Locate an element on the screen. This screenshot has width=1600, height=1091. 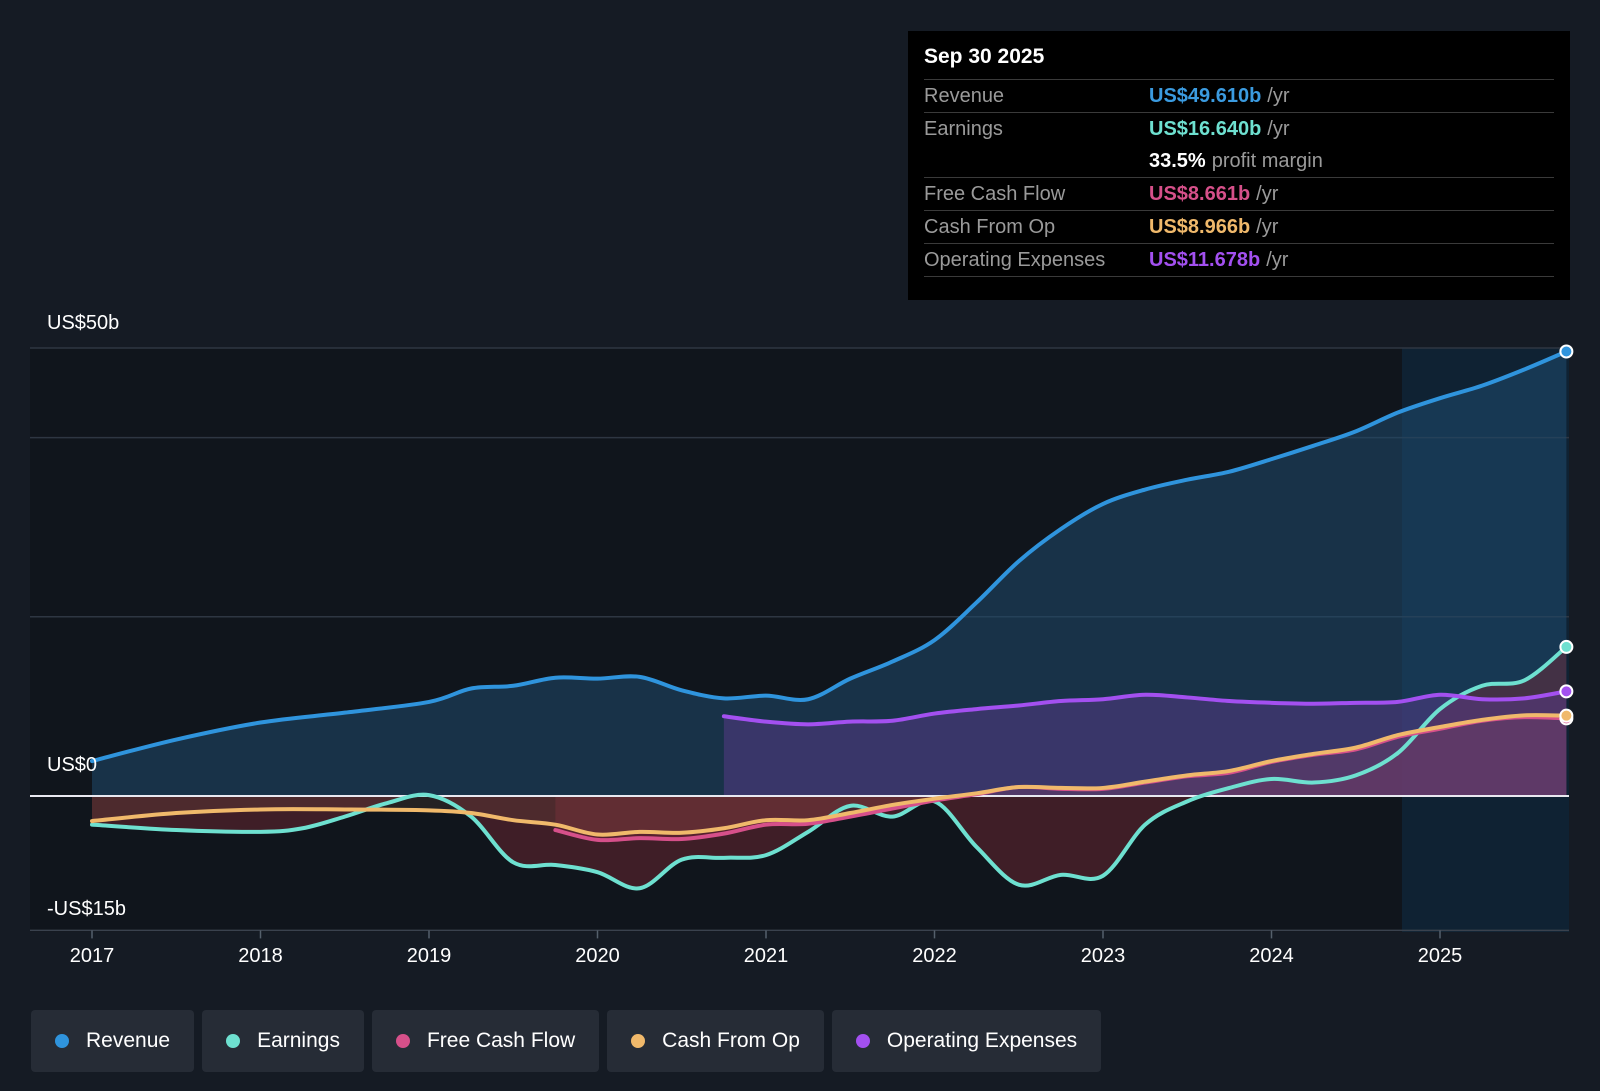
area-operating-expenses is located at coordinates (1145, 743).